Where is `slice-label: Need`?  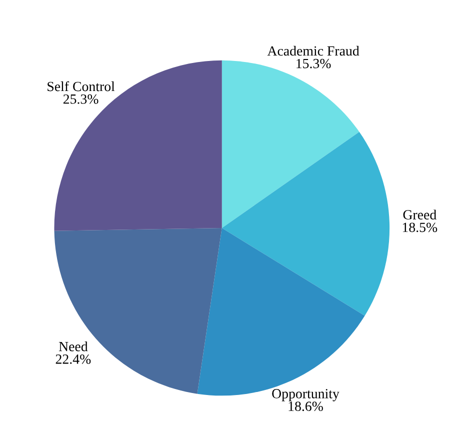 slice-label: Need is located at coordinates (73, 346).